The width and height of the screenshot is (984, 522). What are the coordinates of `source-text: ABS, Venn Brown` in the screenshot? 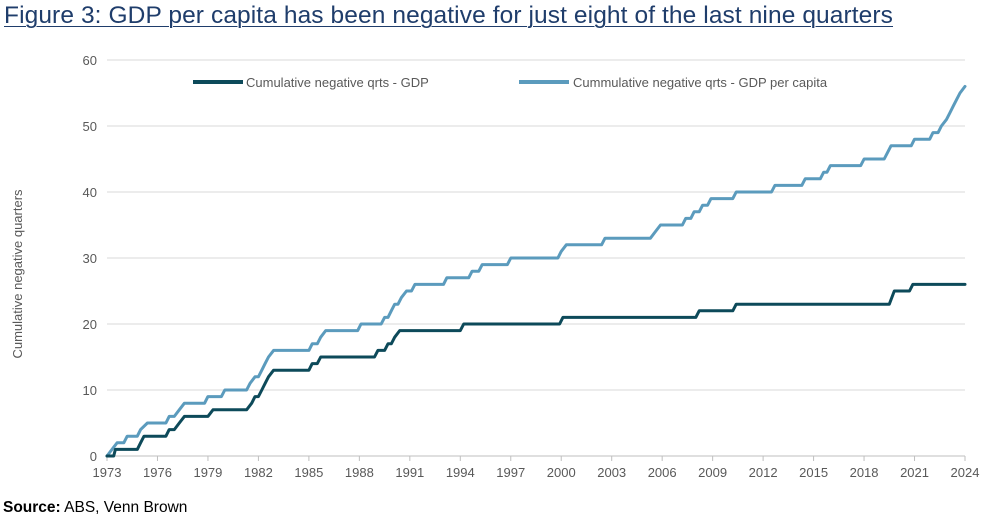 It's located at (124, 507).